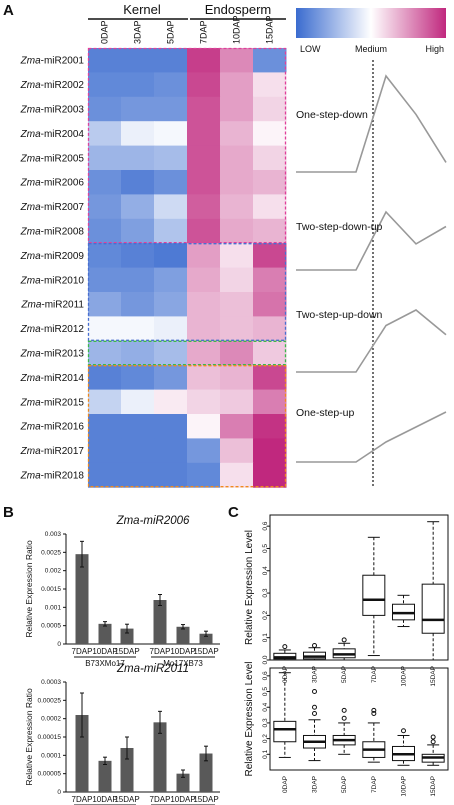  I want to click on y-tick-label: 0.0001, so click(51, 755).